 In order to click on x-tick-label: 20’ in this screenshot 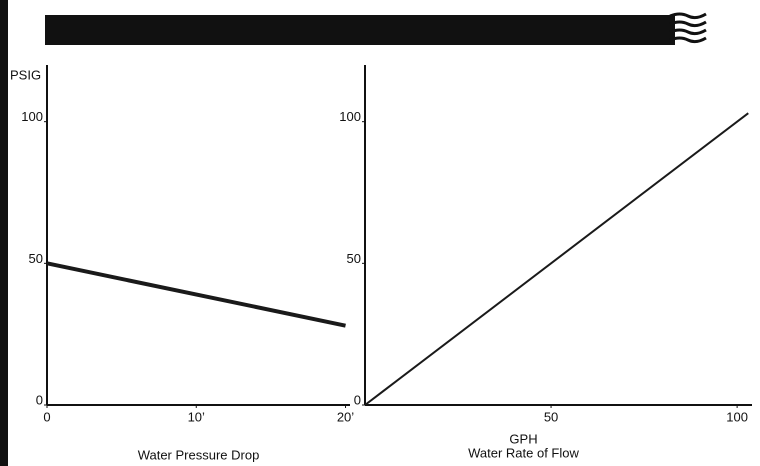, I will do `click(345, 416)`.